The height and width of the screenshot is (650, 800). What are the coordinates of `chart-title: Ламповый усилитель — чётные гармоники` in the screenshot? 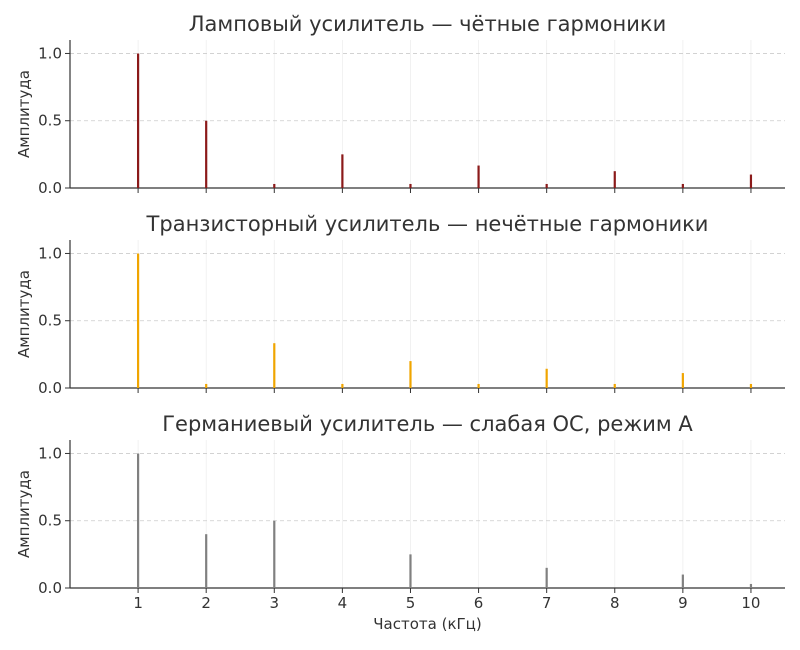 It's located at (427, 24).